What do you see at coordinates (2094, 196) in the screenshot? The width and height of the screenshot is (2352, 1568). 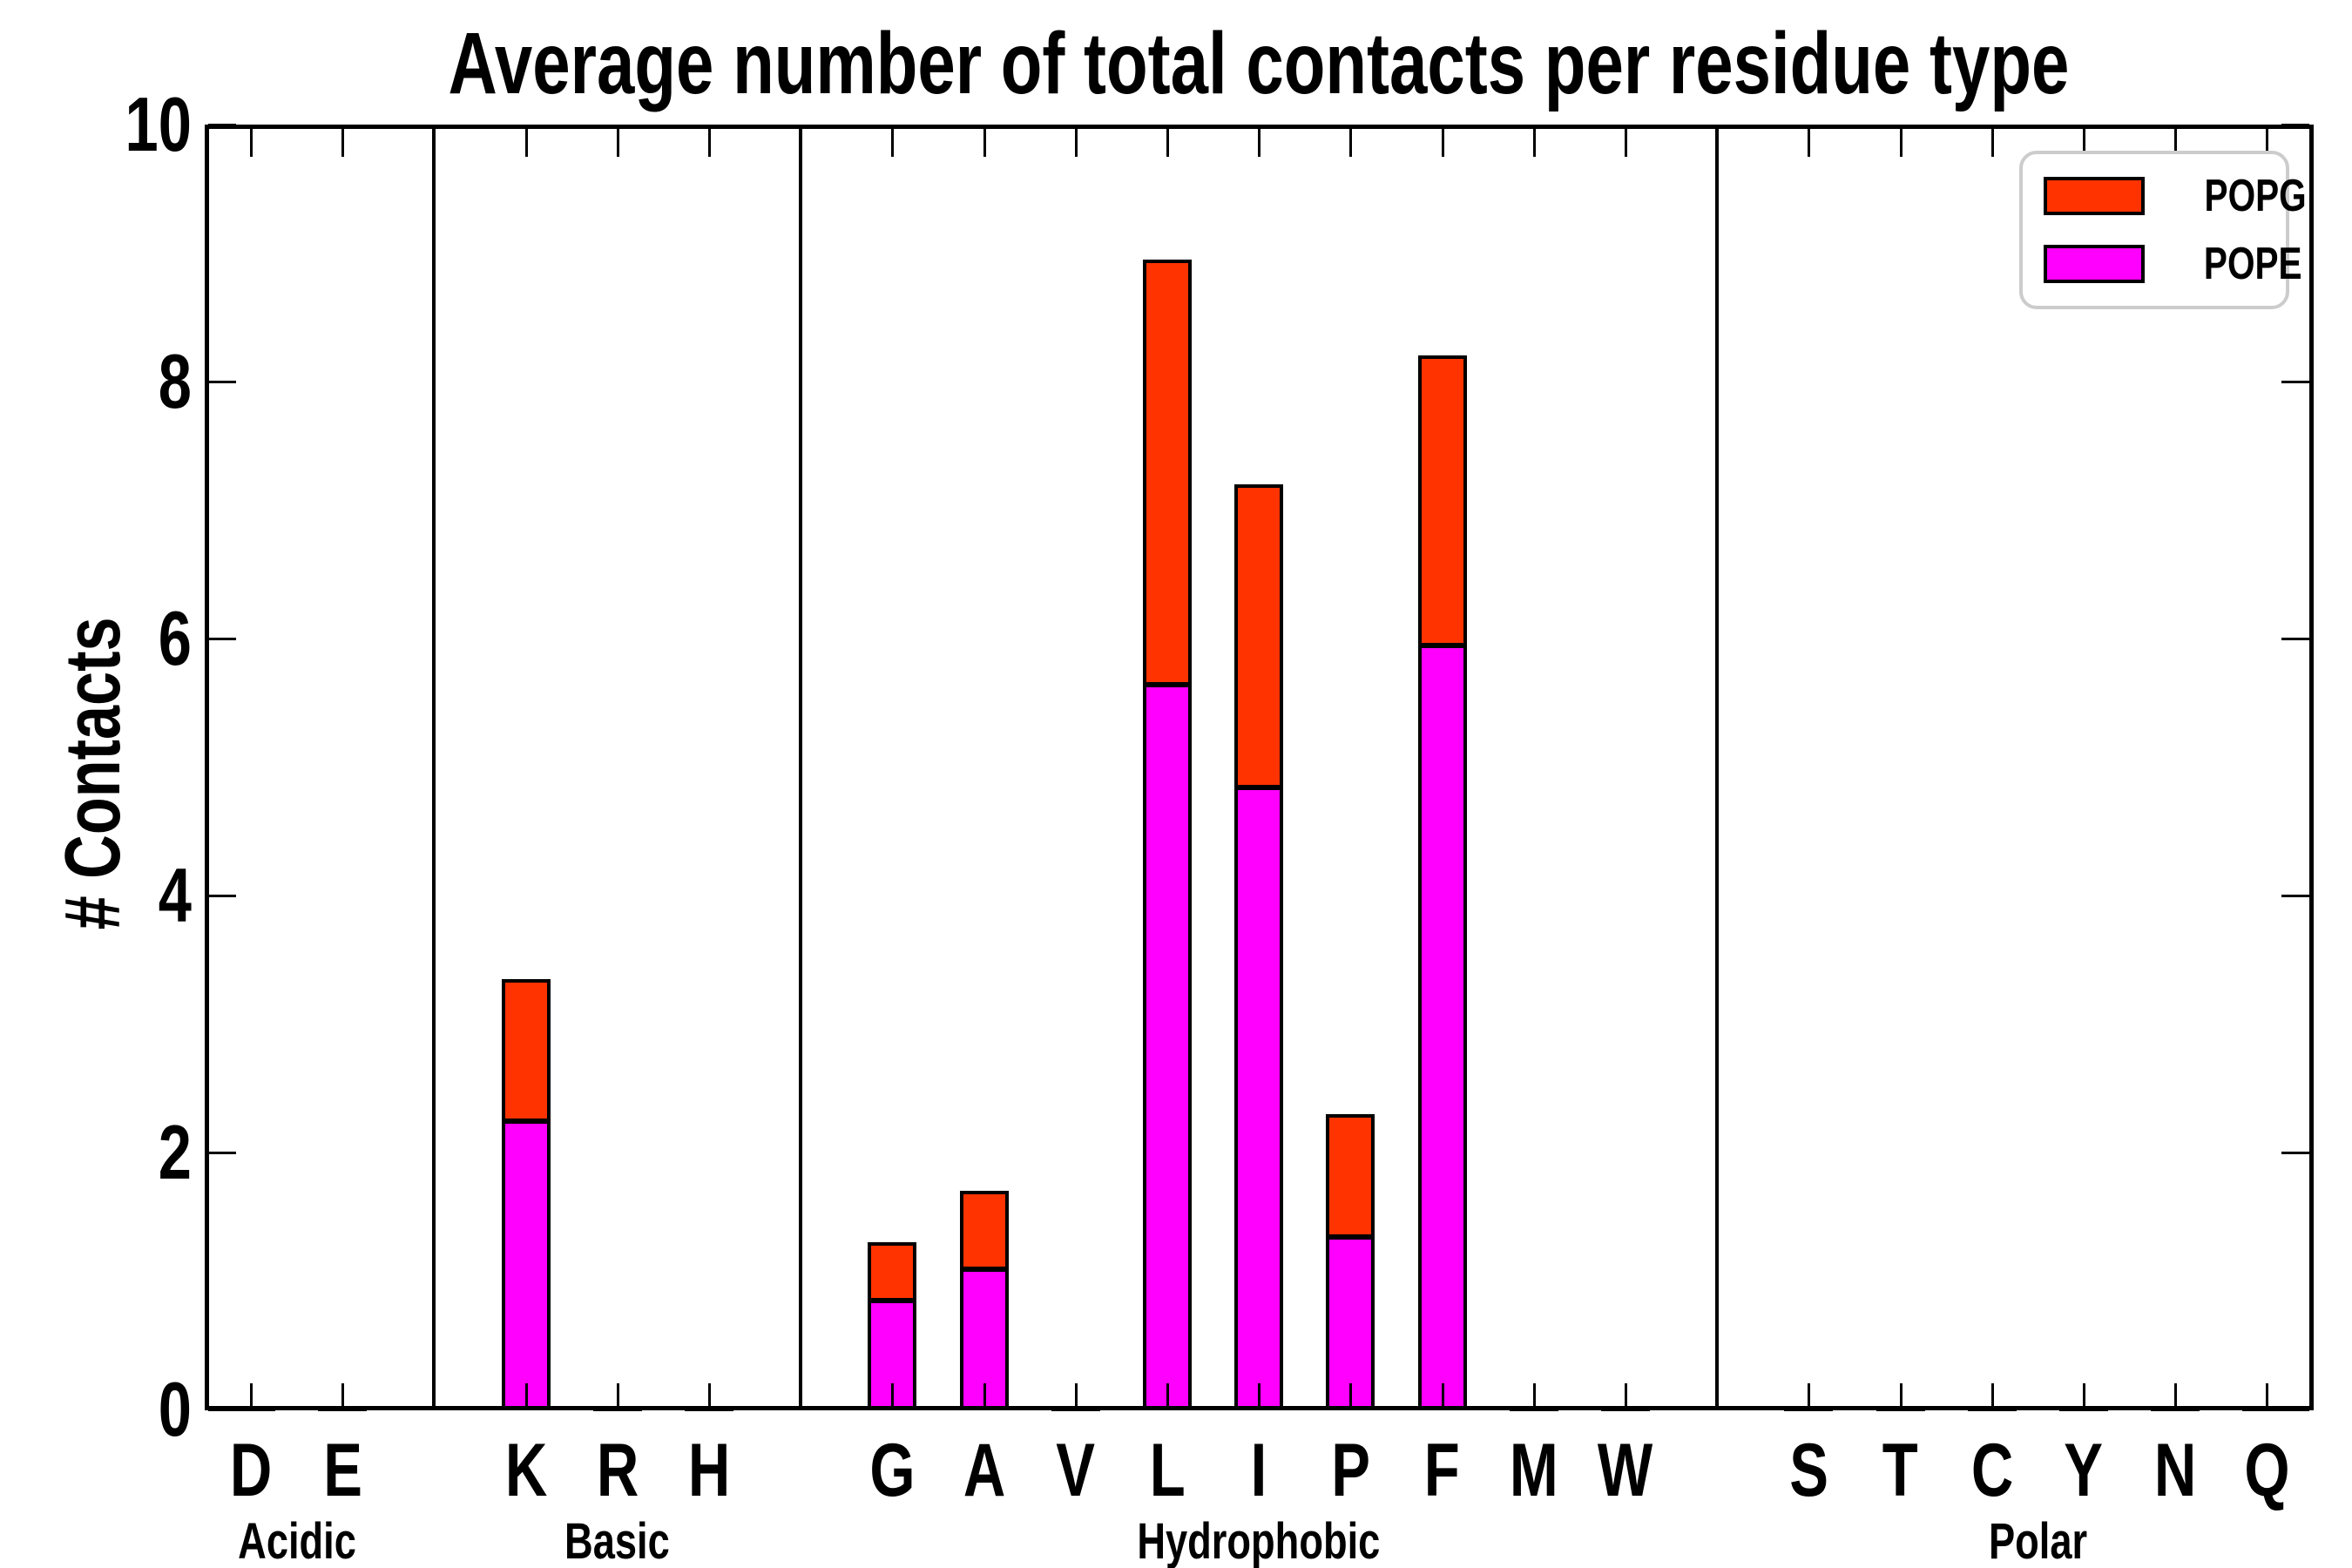 I see `legend-swatch-popg` at bounding box center [2094, 196].